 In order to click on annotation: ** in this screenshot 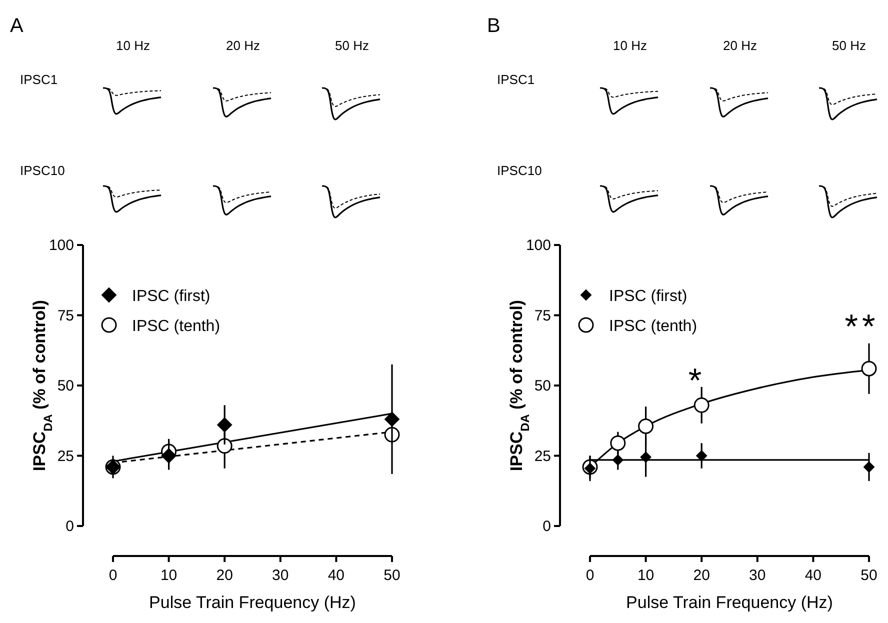, I will do `click(862, 327)`.